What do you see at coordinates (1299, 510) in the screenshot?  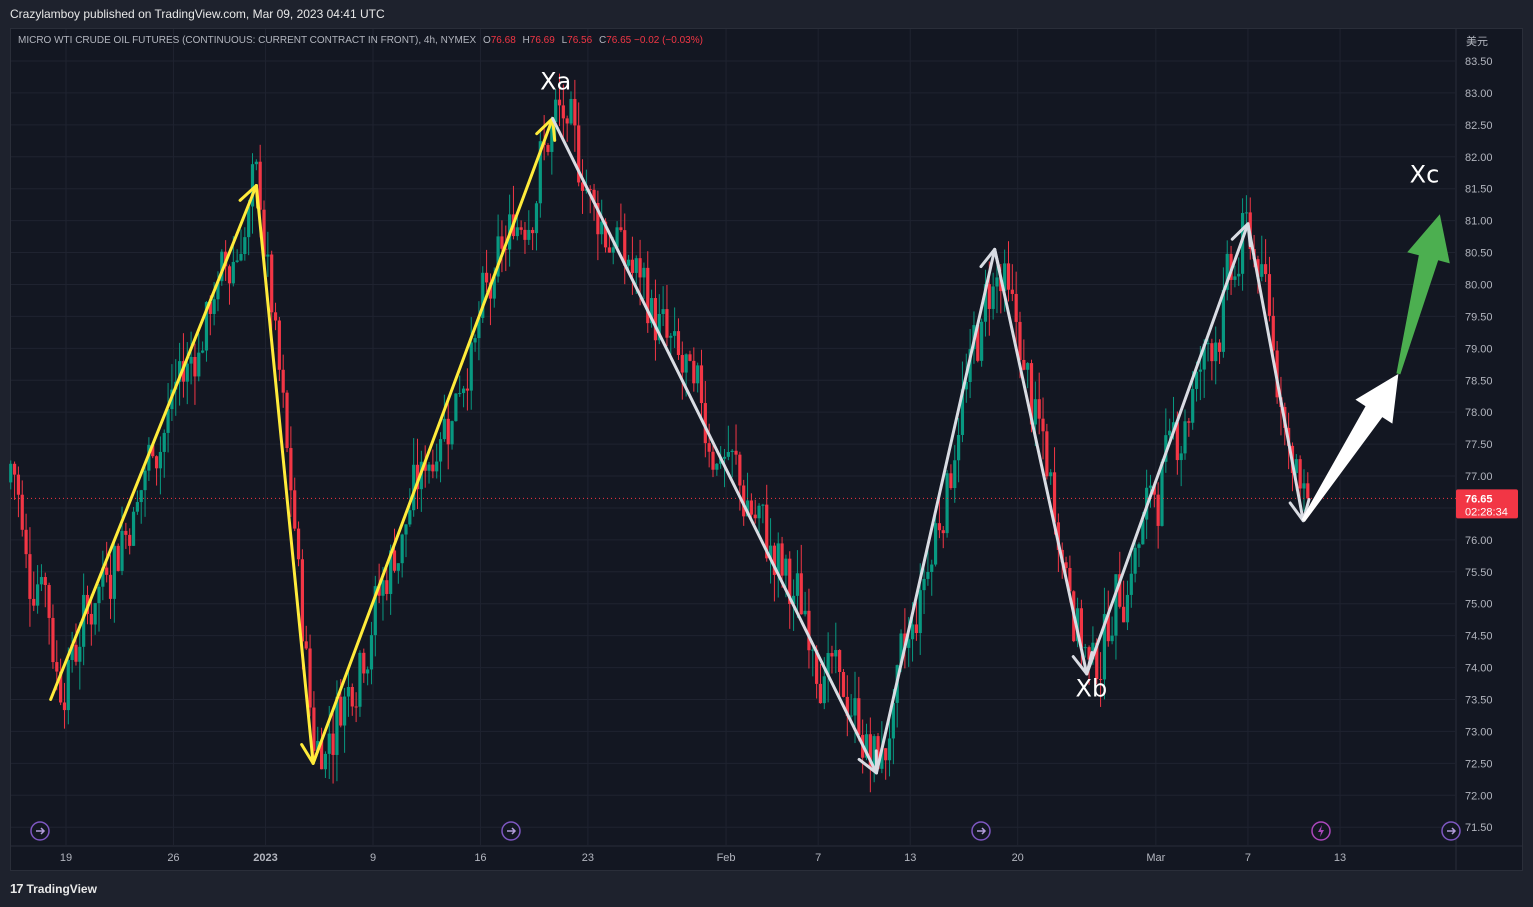 I see `wave-arrow-head` at bounding box center [1299, 510].